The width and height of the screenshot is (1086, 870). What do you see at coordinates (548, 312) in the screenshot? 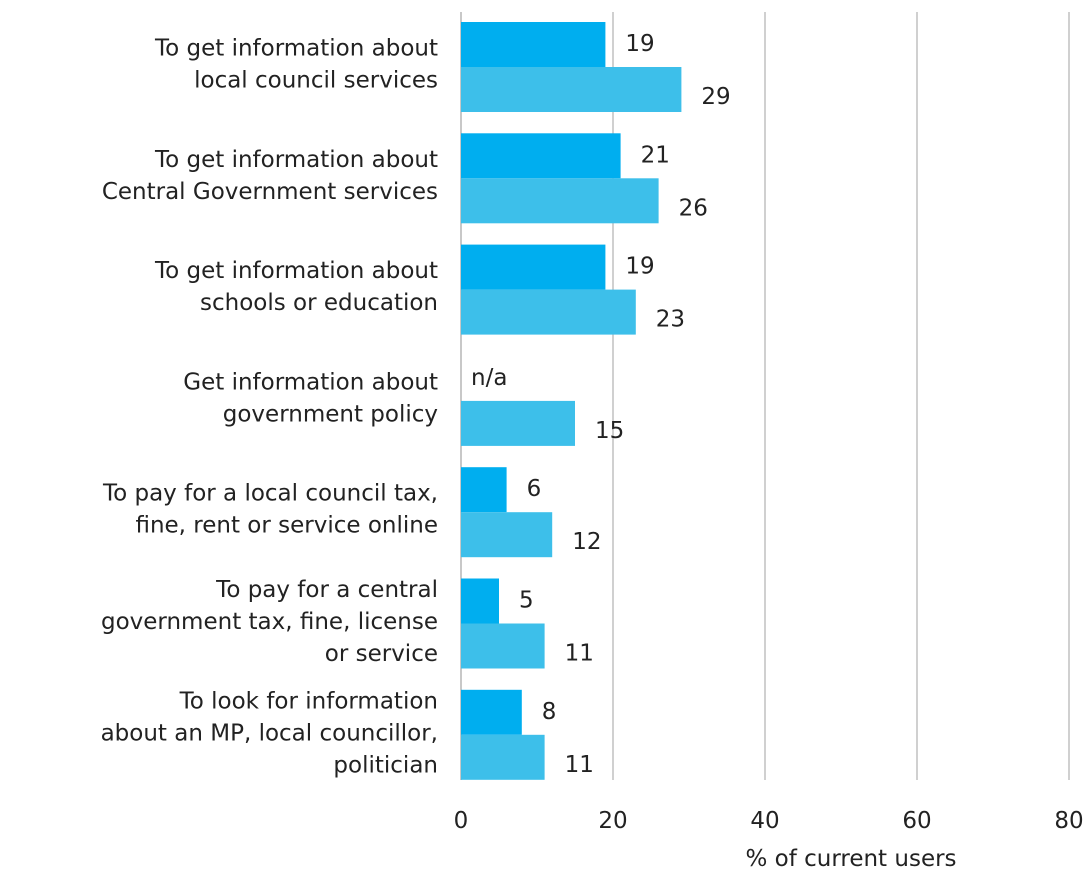
I see `bar-cat3-series2` at bounding box center [548, 312].